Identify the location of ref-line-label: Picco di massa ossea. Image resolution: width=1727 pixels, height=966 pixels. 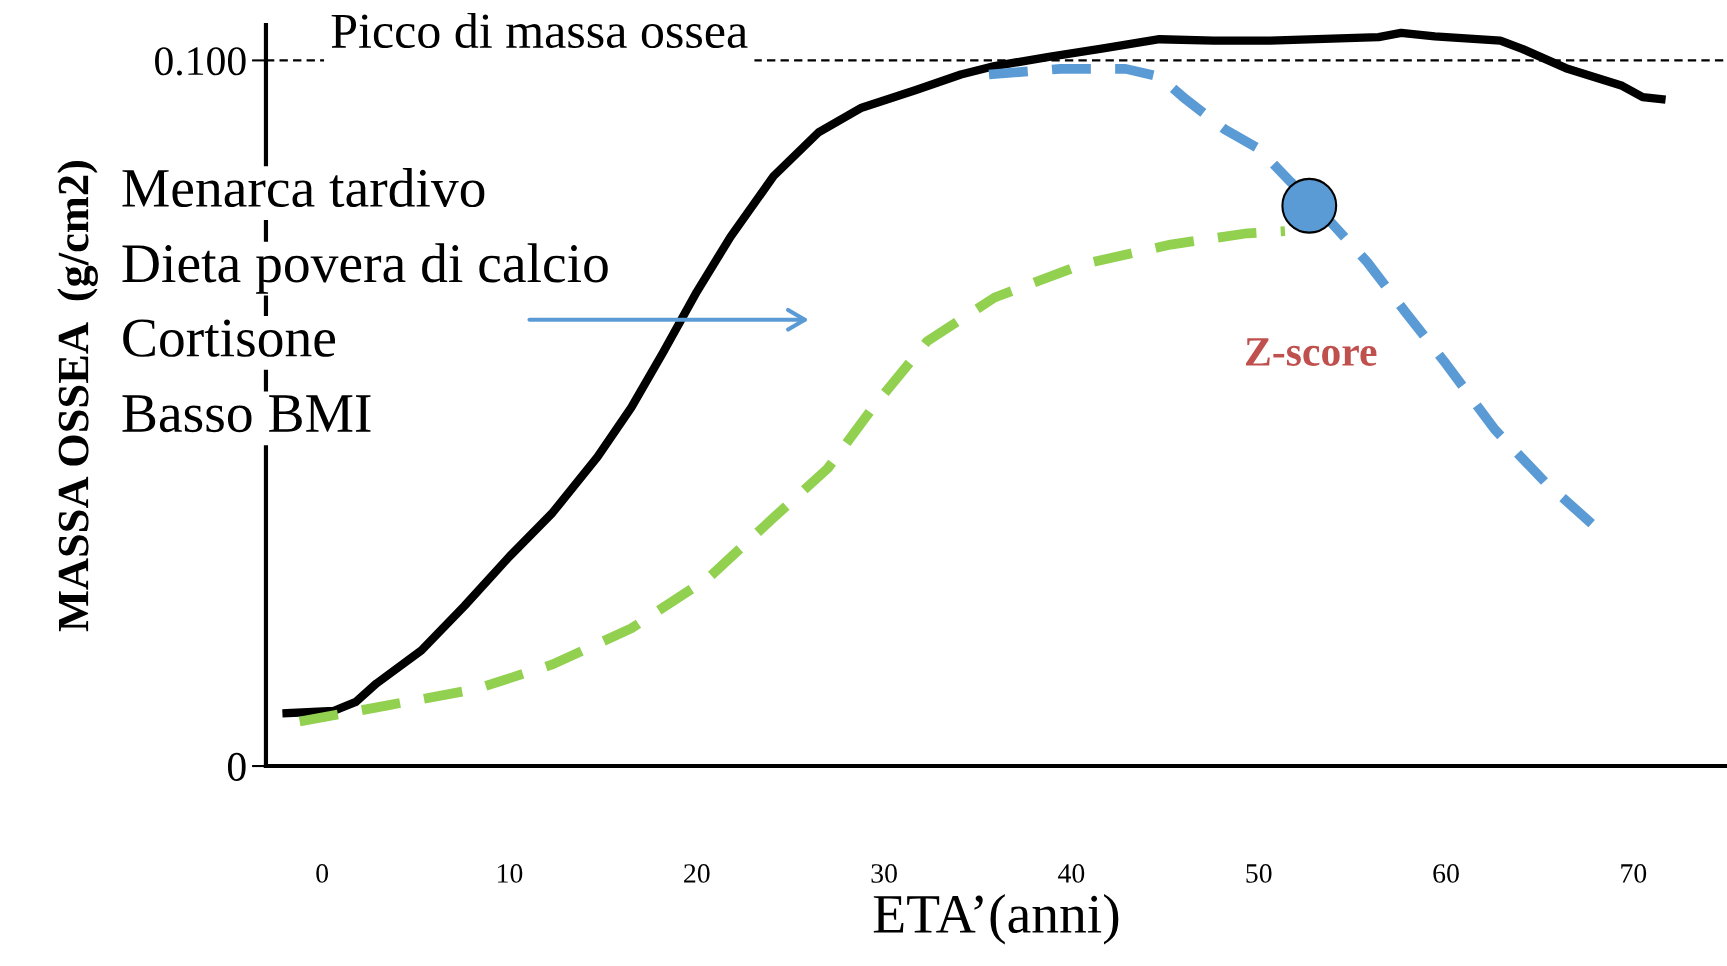
(539, 30).